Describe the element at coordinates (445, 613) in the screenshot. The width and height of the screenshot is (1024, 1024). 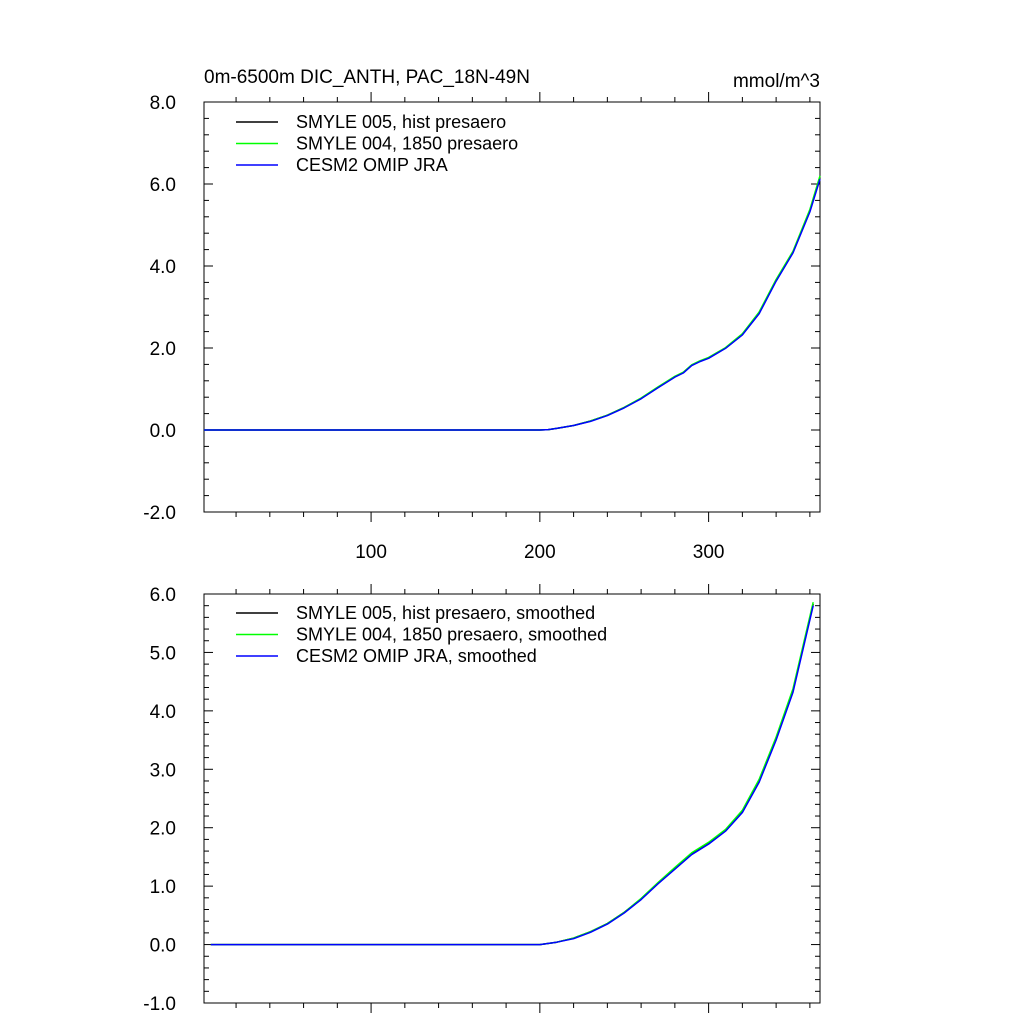
I see `legend-label: SMYLE 005, hist presaero, smoothed` at that location.